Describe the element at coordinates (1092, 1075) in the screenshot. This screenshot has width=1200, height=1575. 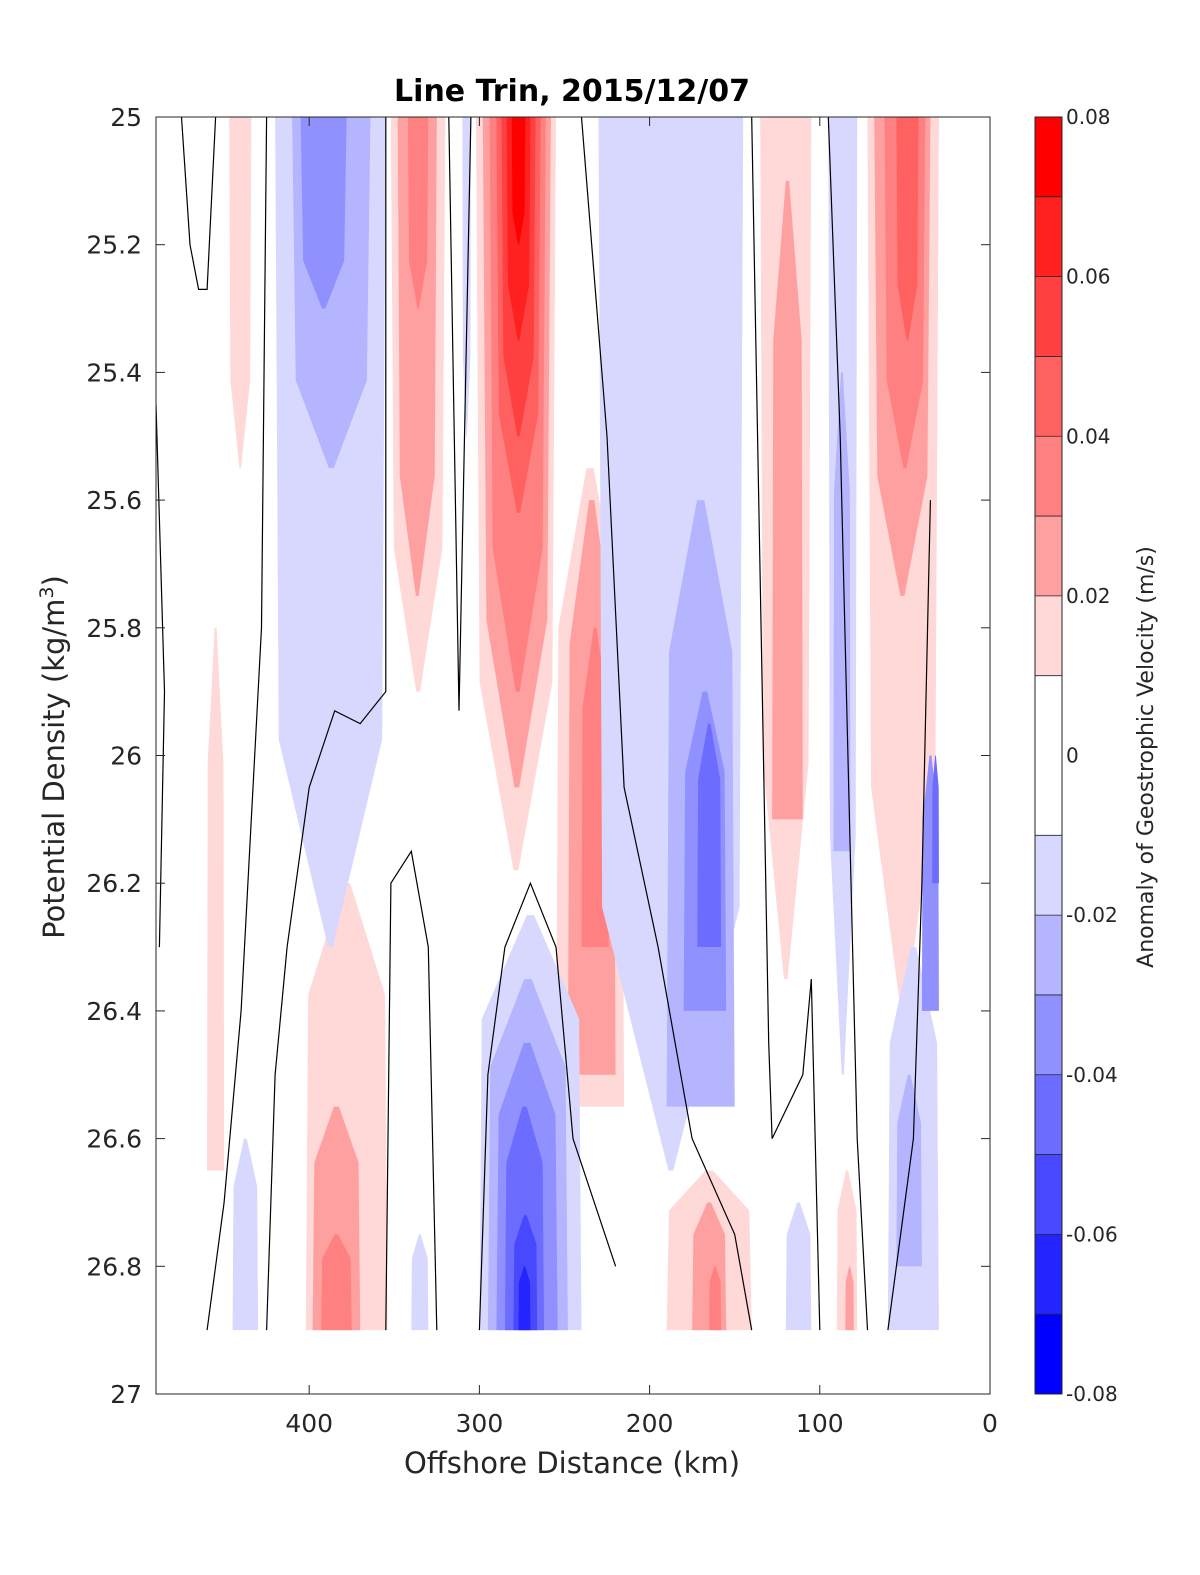
I see `colorbar-tick-label: -0.04` at that location.